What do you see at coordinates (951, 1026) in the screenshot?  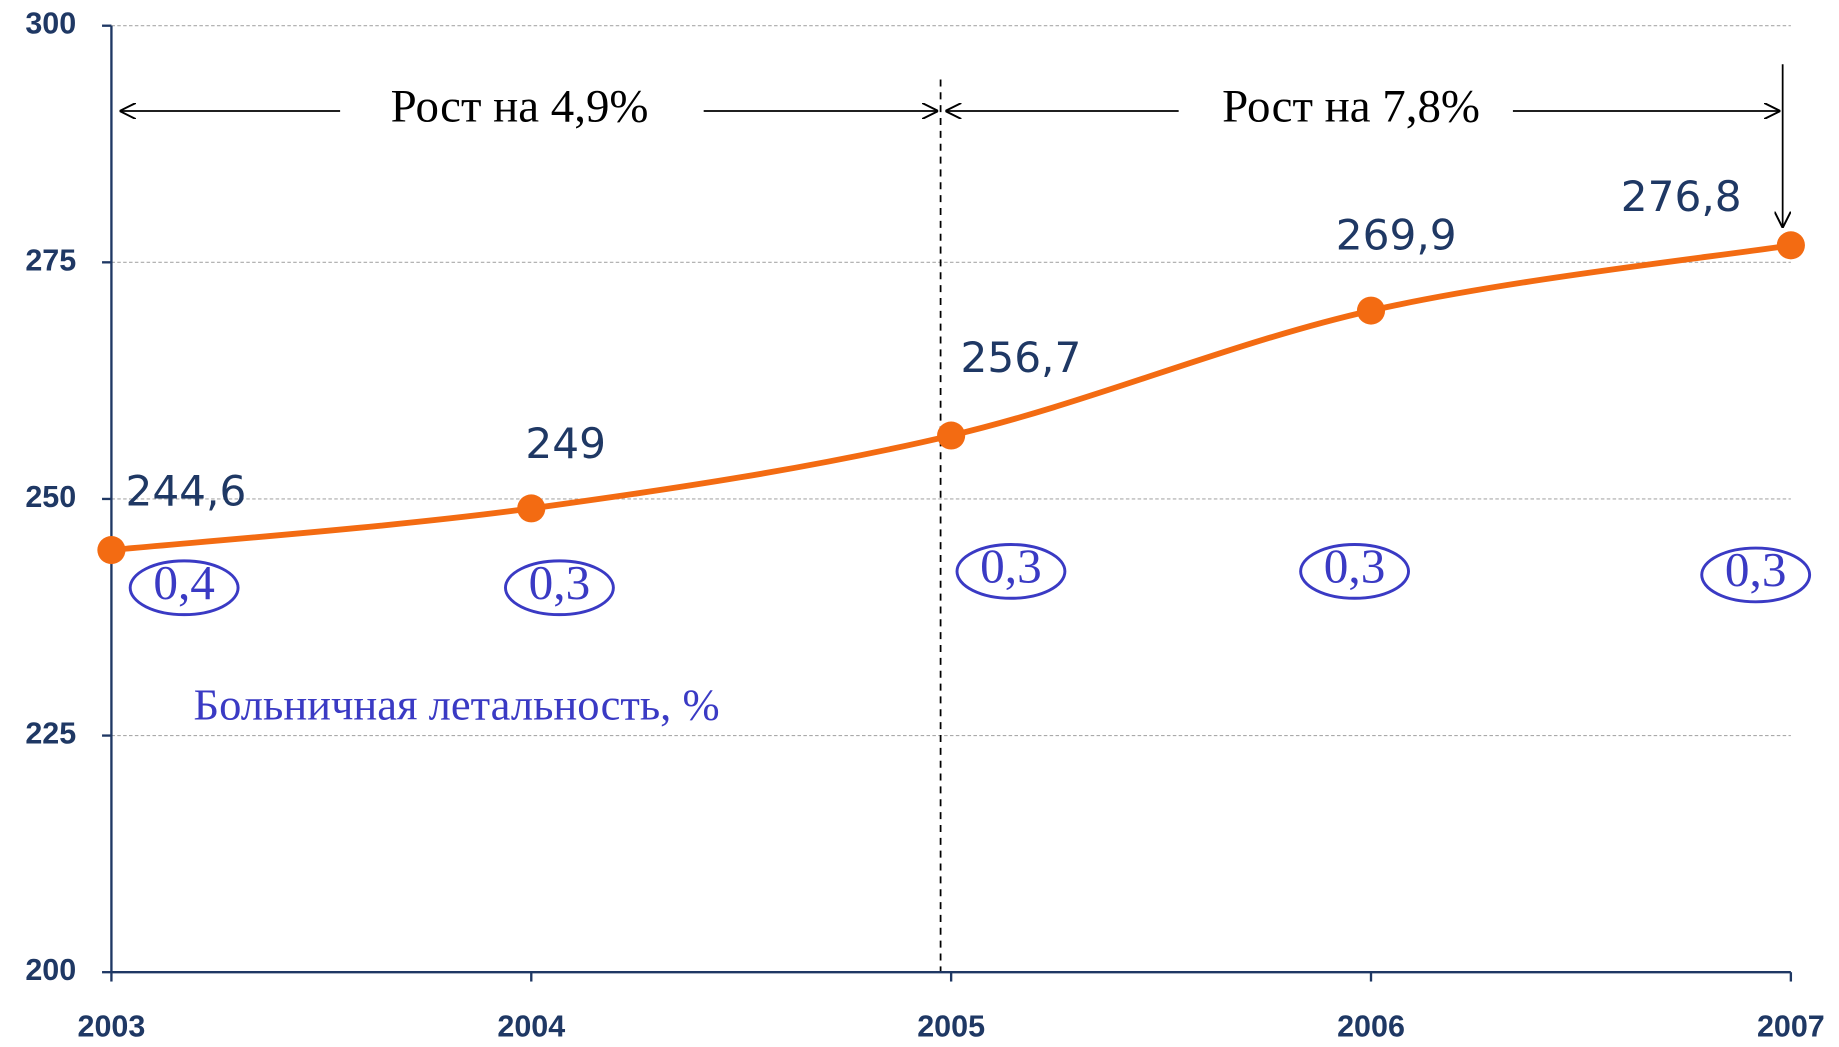 I see `x-tick-label: 2005` at bounding box center [951, 1026].